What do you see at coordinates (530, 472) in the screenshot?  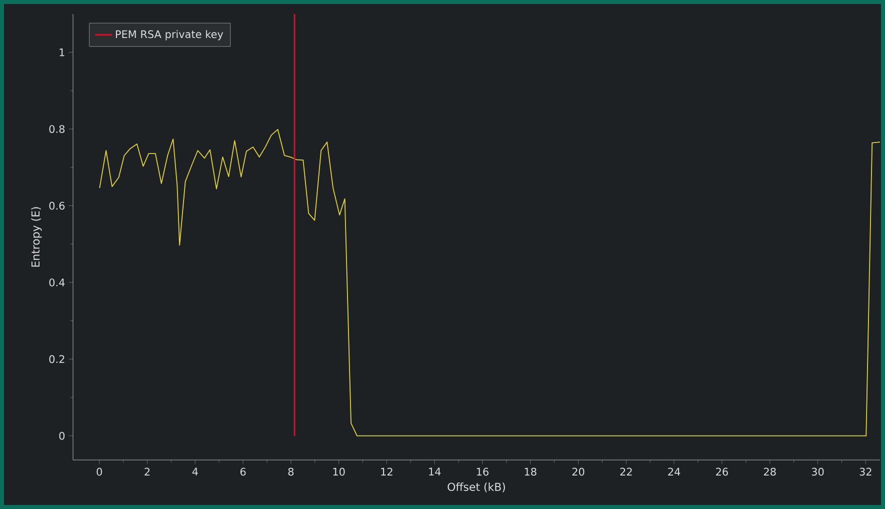 I see `x-tick-label: 18` at bounding box center [530, 472].